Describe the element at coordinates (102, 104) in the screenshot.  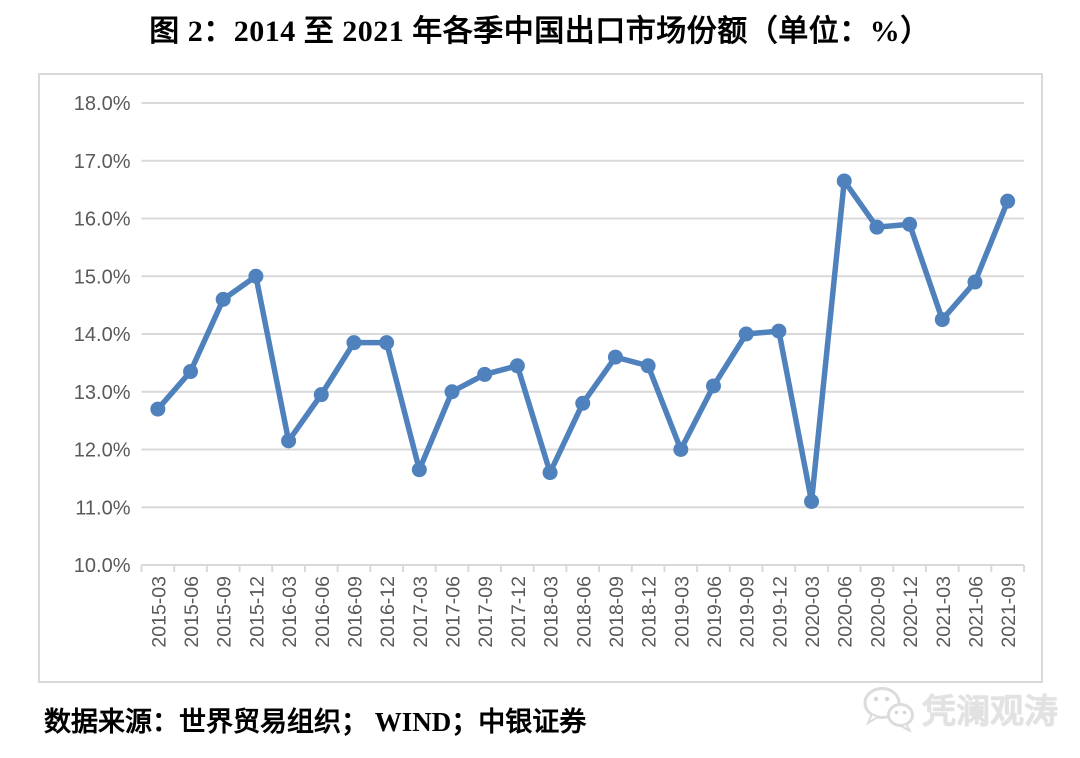
I see `y-axis-tick-label: 18.0%` at that location.